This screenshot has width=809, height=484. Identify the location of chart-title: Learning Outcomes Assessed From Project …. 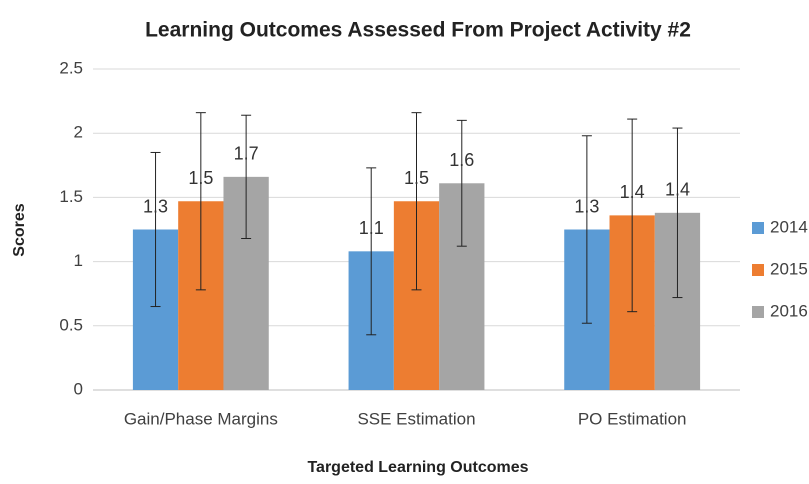
(418, 30).